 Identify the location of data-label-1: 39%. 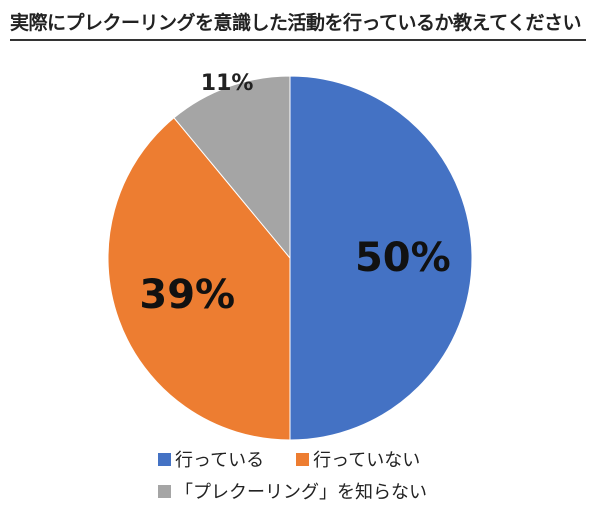
(187, 295).